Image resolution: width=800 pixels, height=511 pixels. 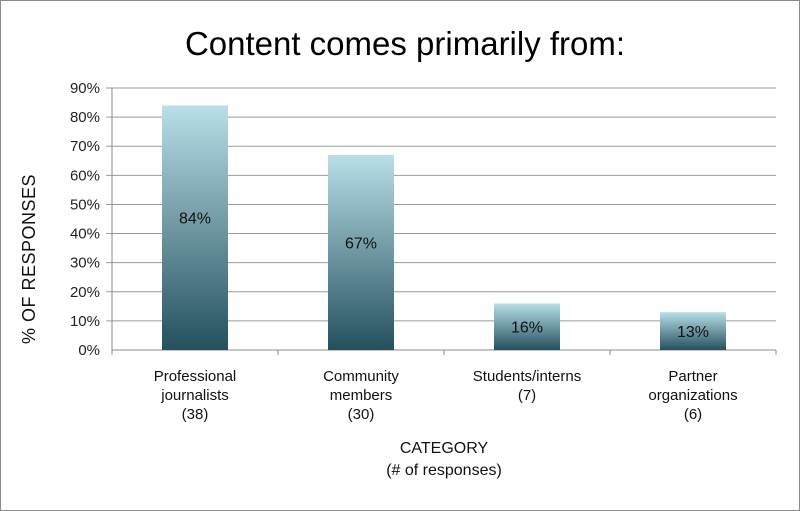 What do you see at coordinates (195, 414) in the screenshot?
I see `x-category-label: (38)` at bounding box center [195, 414].